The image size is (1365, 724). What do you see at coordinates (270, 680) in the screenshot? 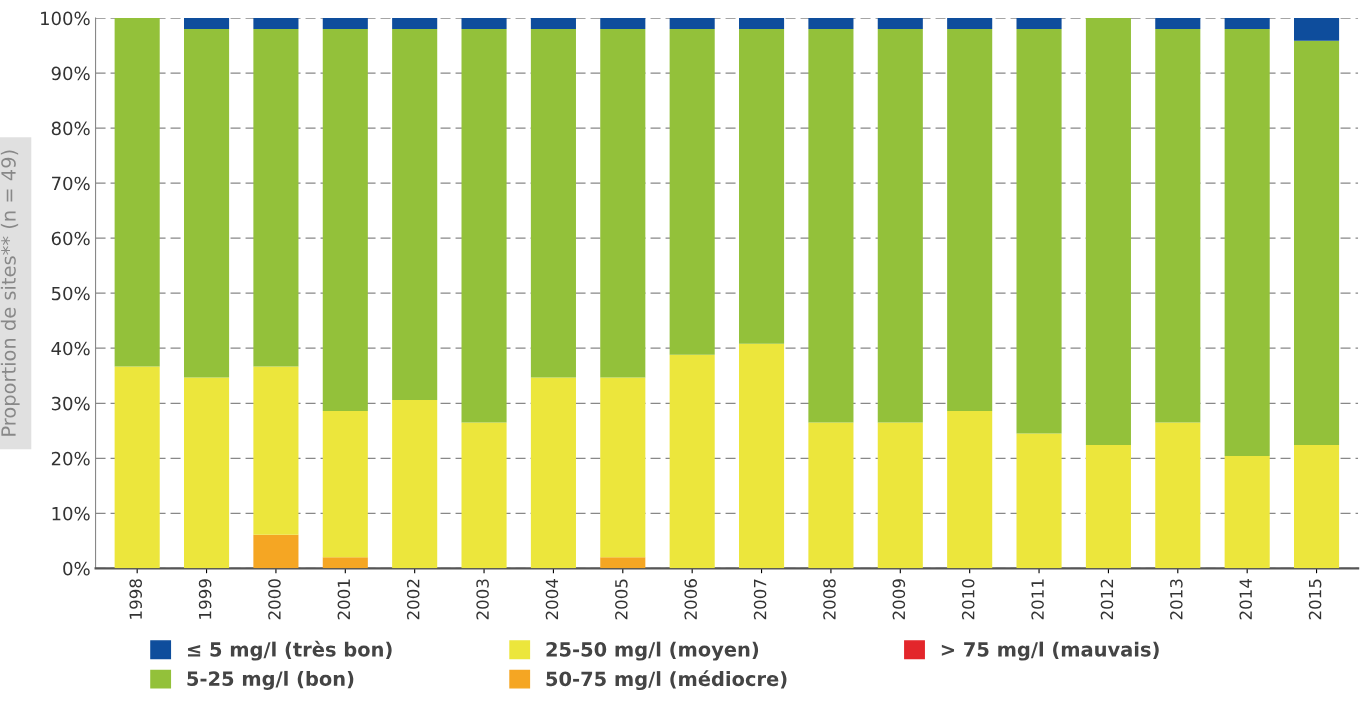
I see `legend-label: 5-25 mg/l (bon)` at bounding box center [270, 680].